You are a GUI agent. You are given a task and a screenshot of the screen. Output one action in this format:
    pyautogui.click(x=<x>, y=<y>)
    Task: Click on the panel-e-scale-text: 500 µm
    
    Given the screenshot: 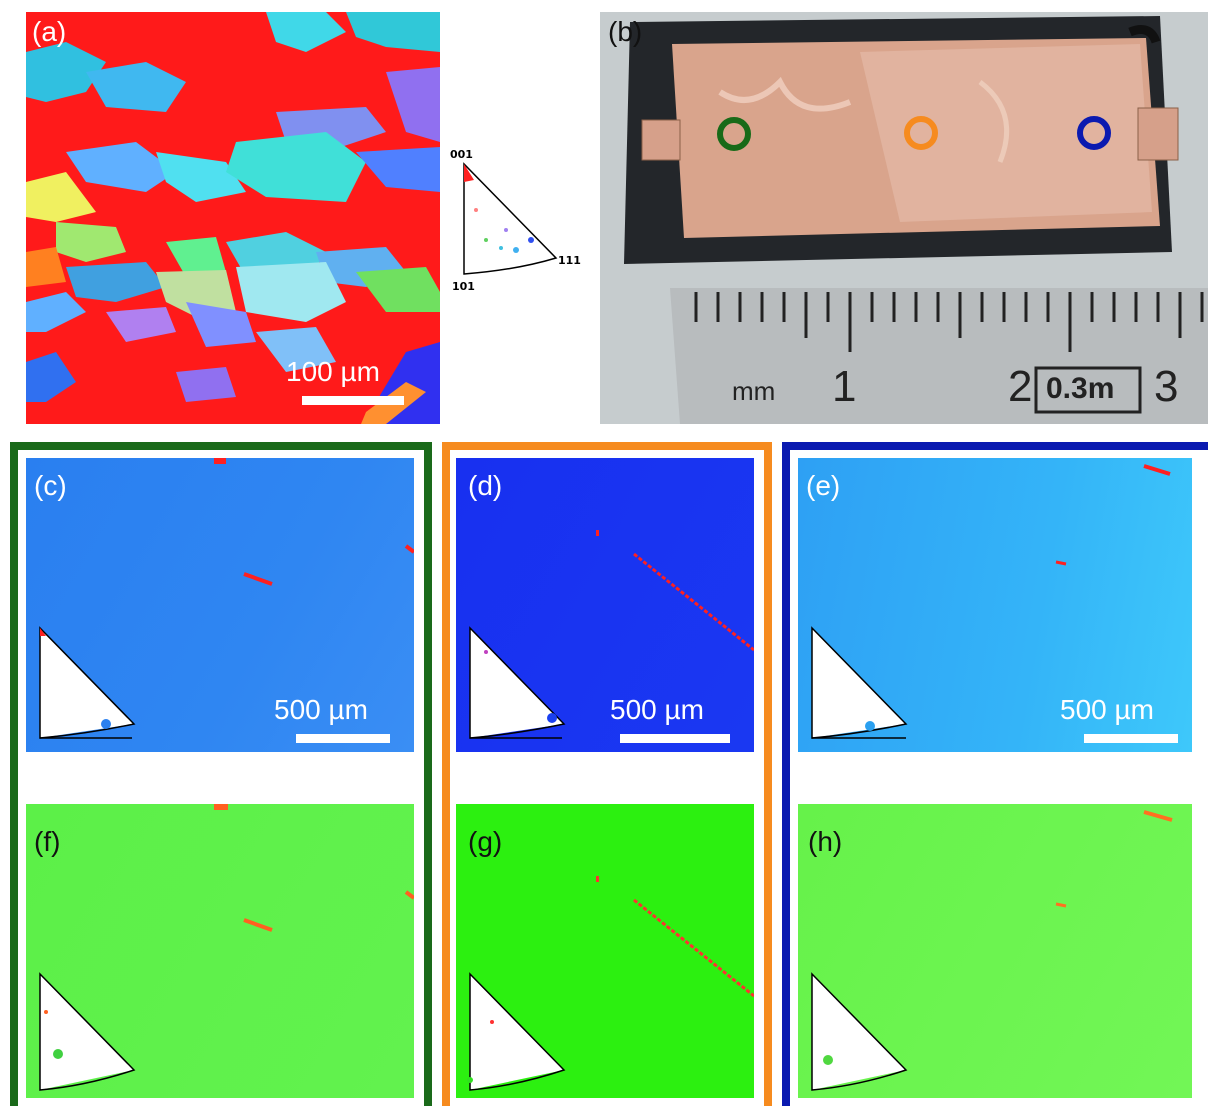 What is the action you would take?
    pyautogui.click(x=1107, y=709)
    